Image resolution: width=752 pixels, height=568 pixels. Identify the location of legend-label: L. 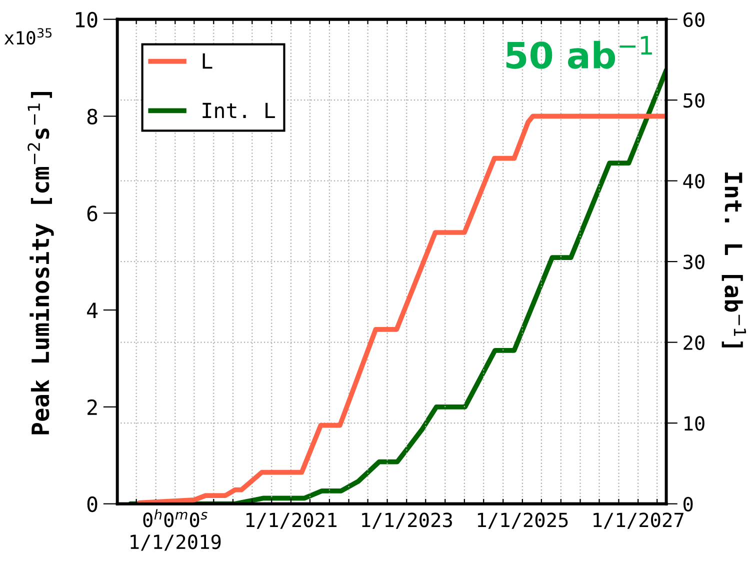
(207, 61).